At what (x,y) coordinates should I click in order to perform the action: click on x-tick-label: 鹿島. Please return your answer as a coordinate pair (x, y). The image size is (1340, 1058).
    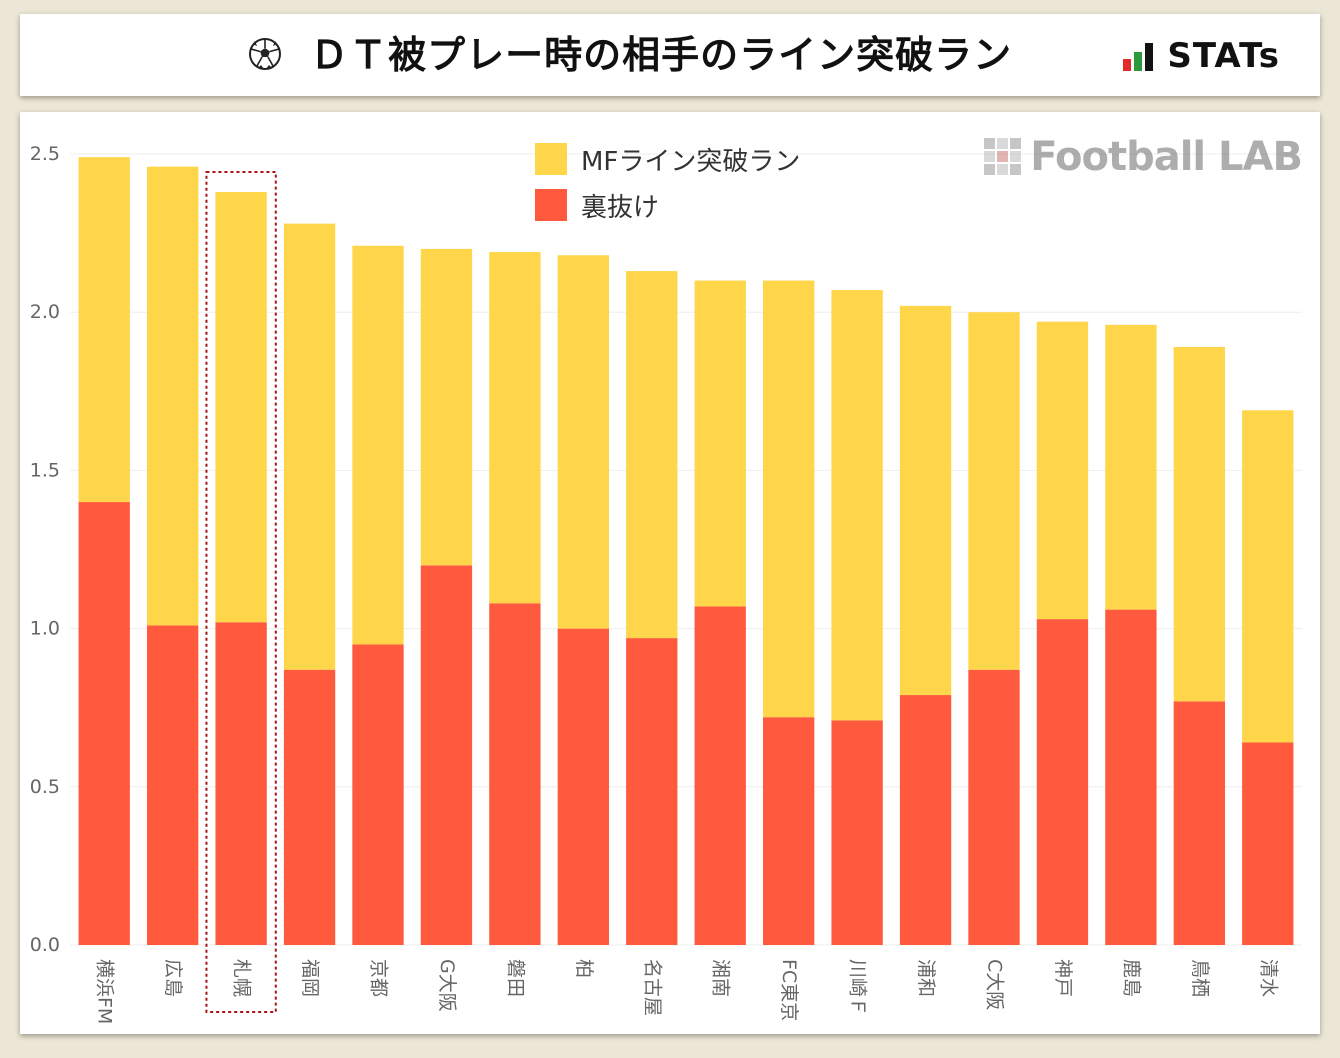
    Looking at the image, I should click on (1131, 978).